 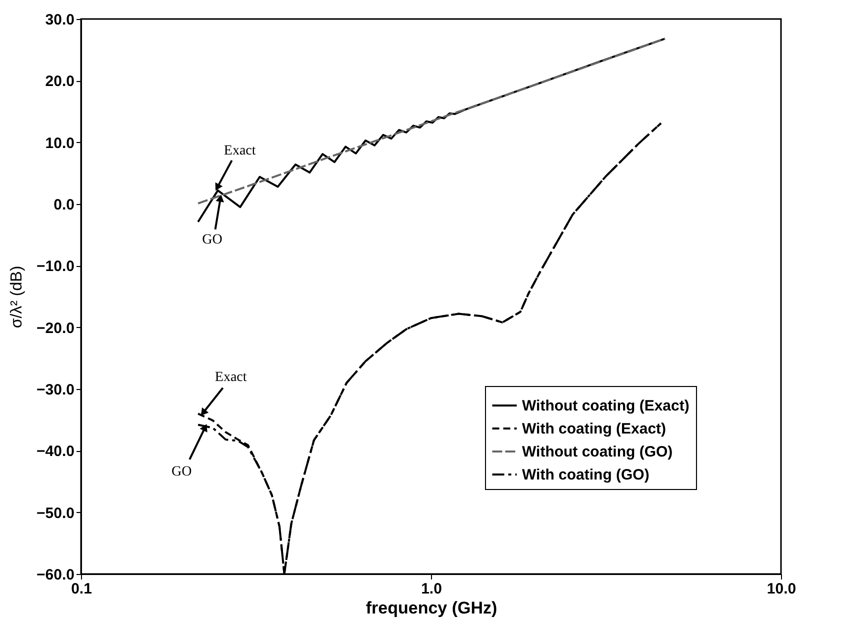 I want to click on y-tick-label: −10.0, so click(x=55, y=267).